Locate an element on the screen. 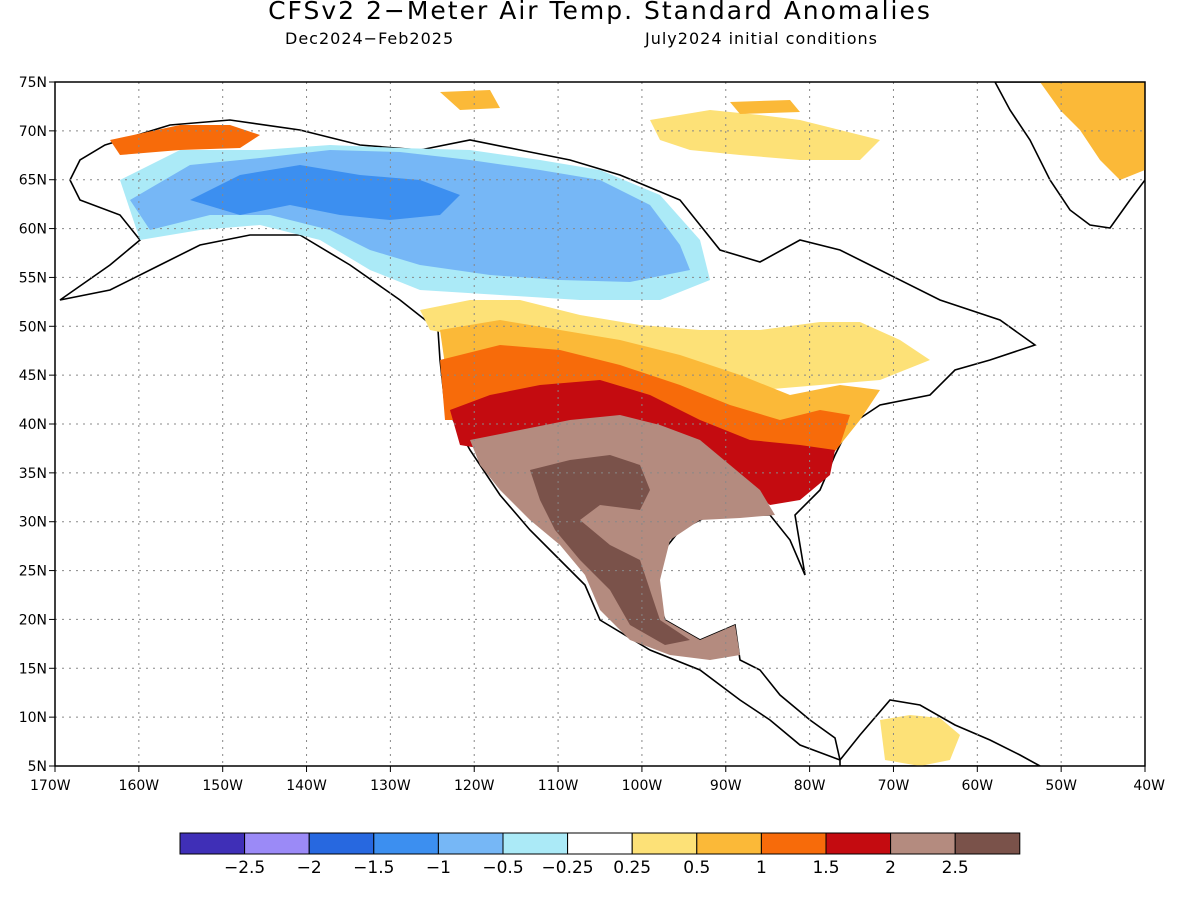 This screenshot has height=900, width=1200. legend-label: −0.5 is located at coordinates (502, 868).